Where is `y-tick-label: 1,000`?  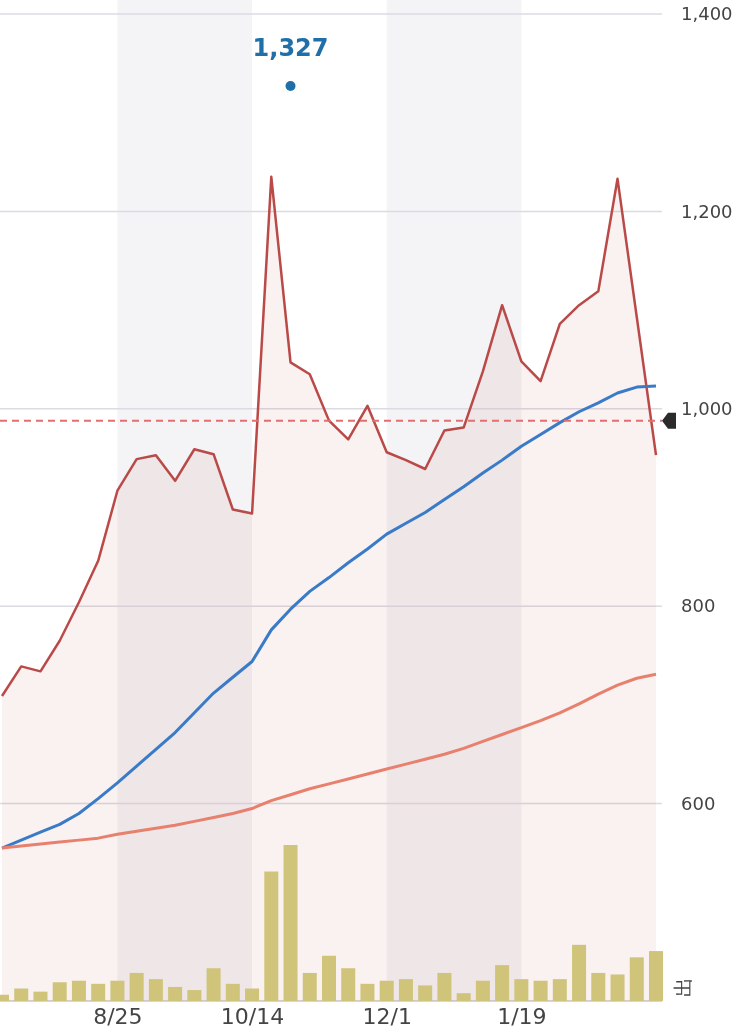
y-tick-label: 1,000 is located at coordinates (707, 409).